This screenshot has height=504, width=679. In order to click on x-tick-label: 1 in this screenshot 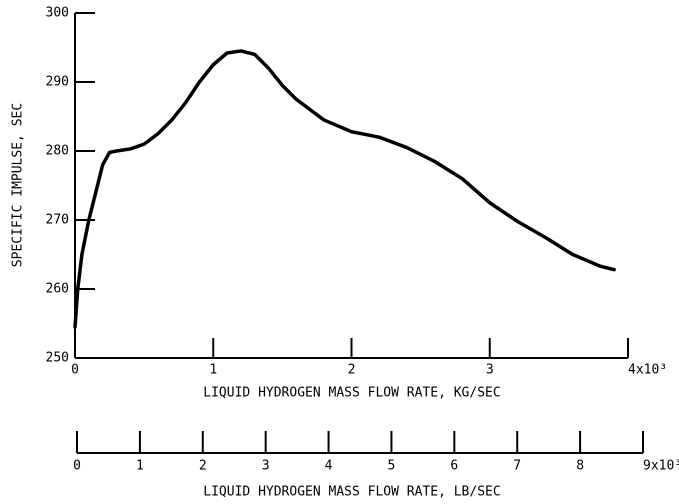, I will do `click(213, 370)`.